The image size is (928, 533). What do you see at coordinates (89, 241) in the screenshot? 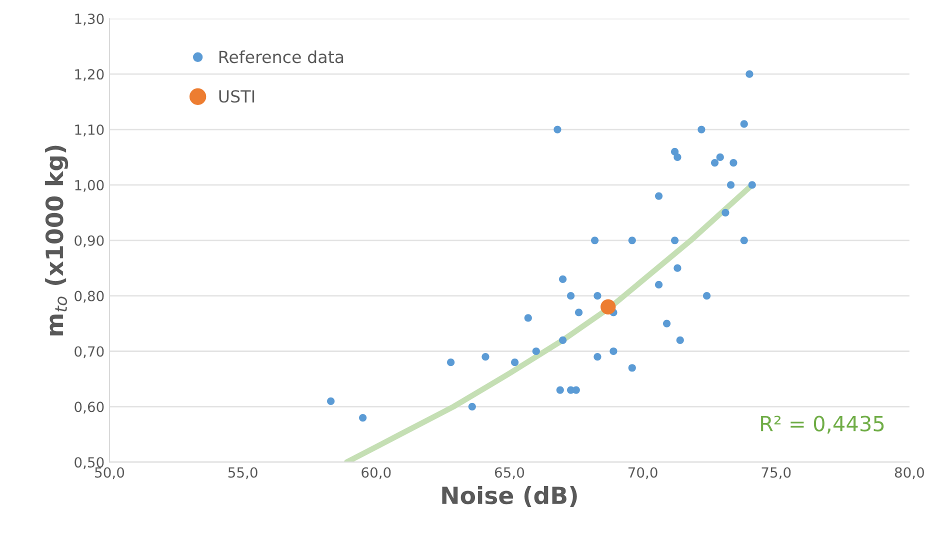
I see `y-tick-label: 0,90` at bounding box center [89, 241].